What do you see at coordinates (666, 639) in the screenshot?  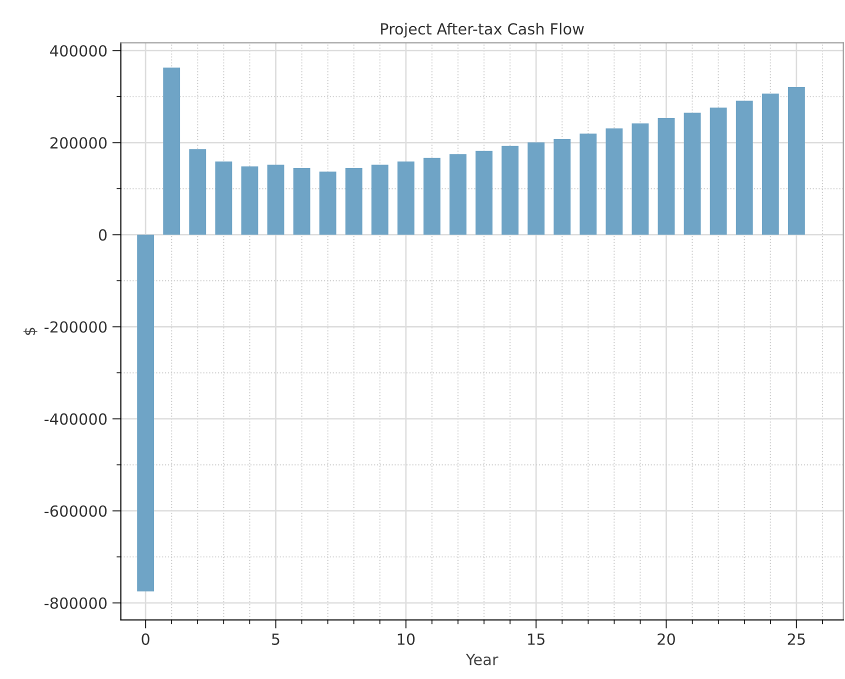 I see `x-tick-label: 20` at bounding box center [666, 639].